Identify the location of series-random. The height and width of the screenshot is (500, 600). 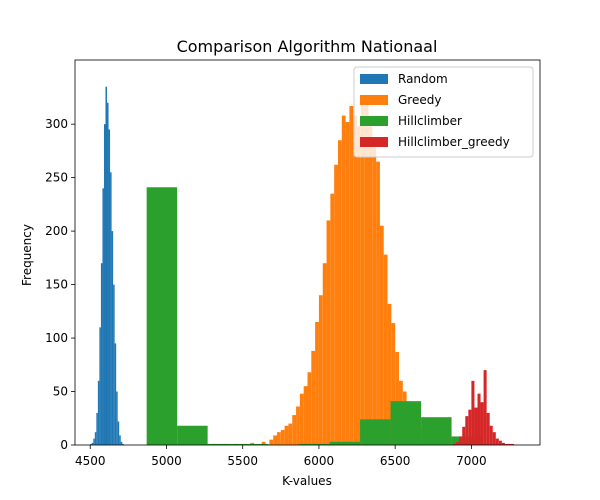
(107, 266).